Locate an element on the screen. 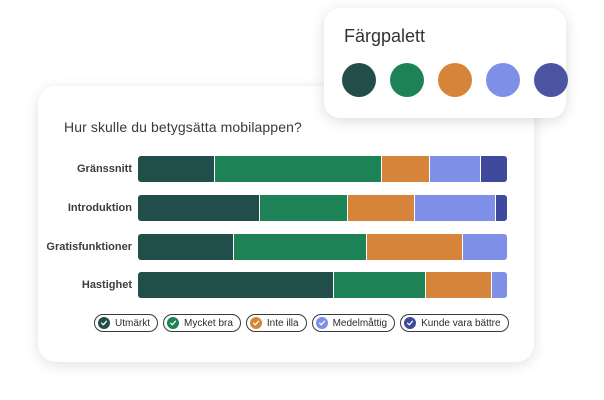  legend-item: Medelmåttig is located at coordinates (353, 323).